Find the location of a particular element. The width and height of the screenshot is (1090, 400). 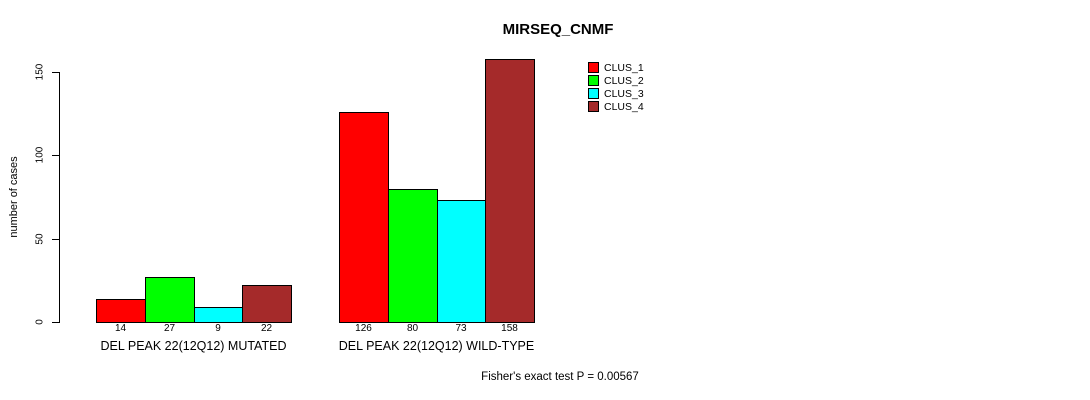

bar-value-label: 9 is located at coordinates (218, 328).